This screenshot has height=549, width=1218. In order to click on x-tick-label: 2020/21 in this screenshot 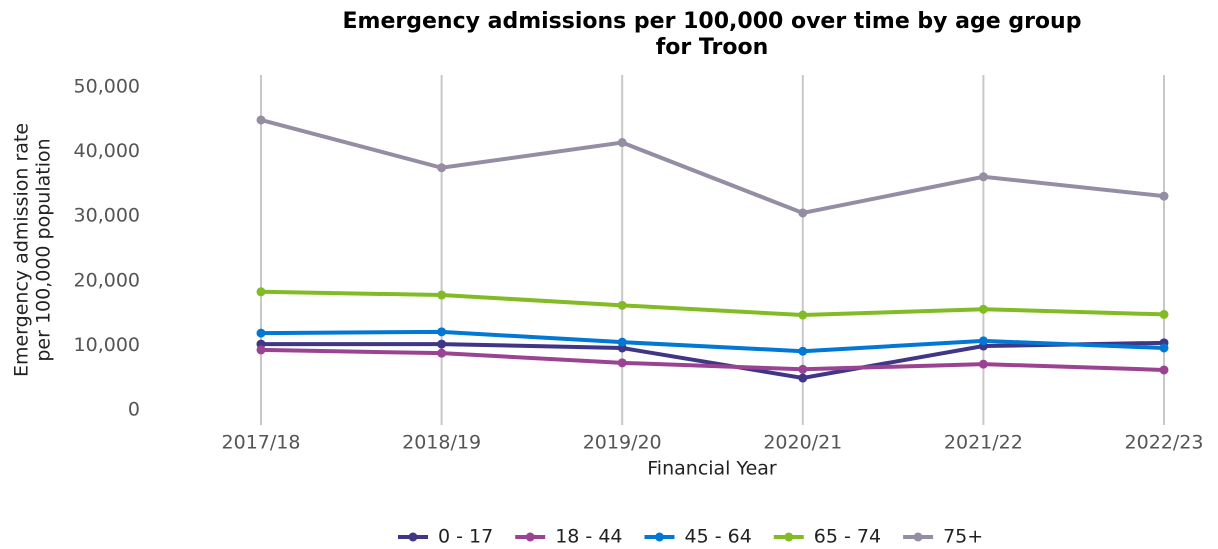, I will do `click(802, 443)`.